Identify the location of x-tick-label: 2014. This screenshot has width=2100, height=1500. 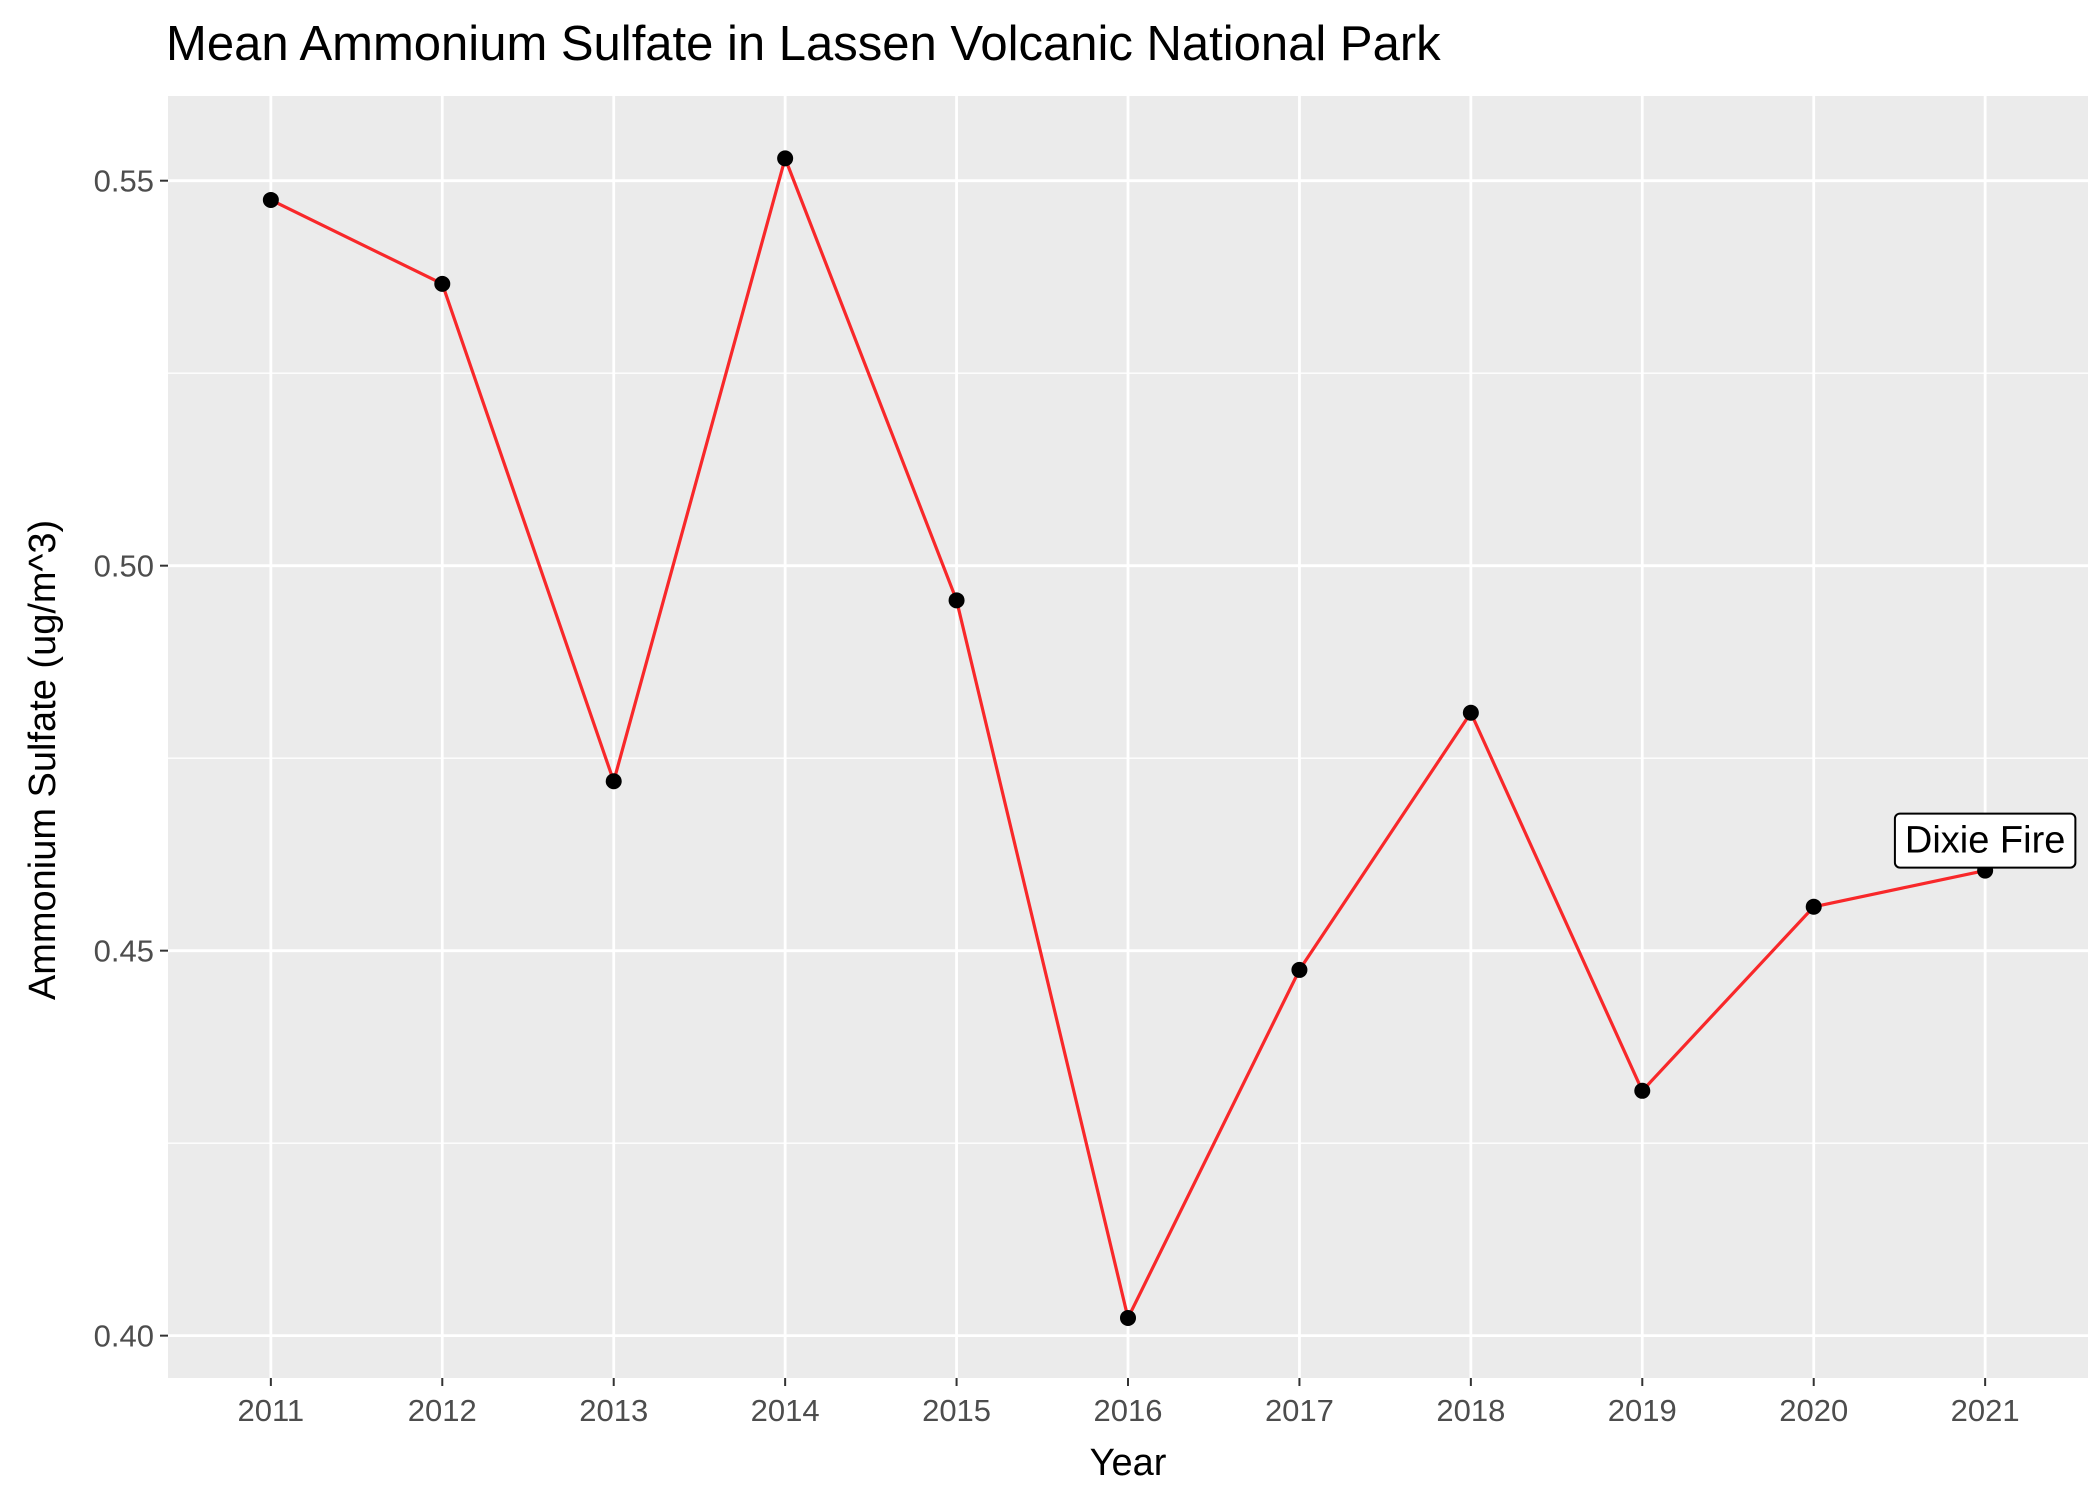
(785, 1410).